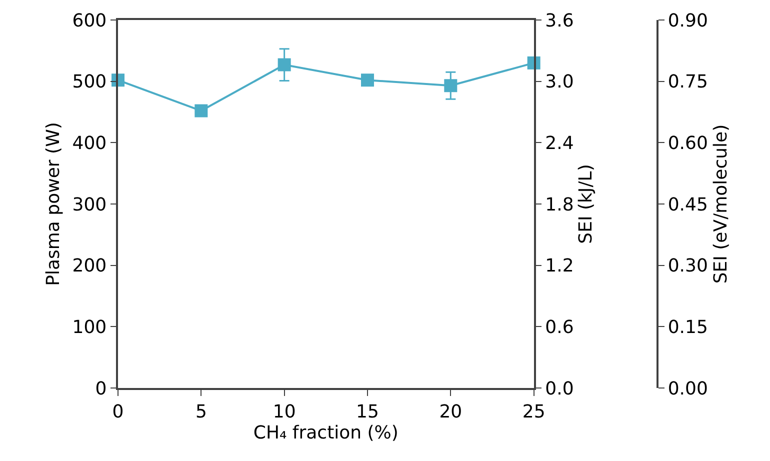  Describe the element at coordinates (325, 433) in the screenshot. I see `x-axis-title: CH₄ fraction (%)` at that location.